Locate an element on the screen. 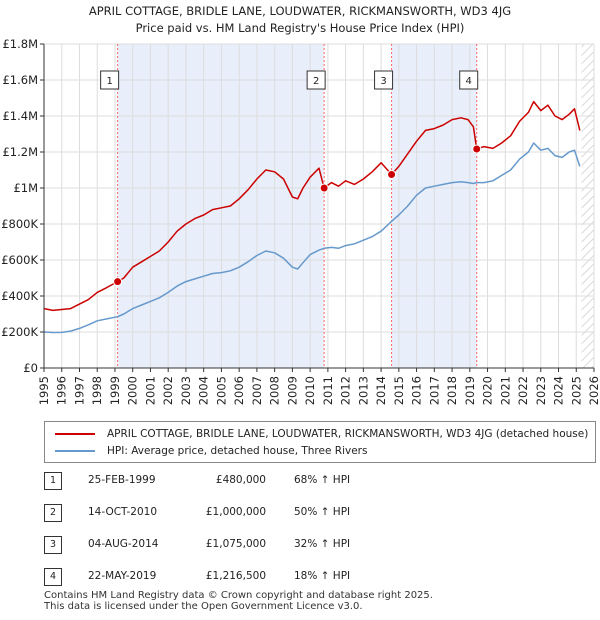 This screenshot has height=620, width=600. x-tick-label: 2023 is located at coordinates (541, 390).